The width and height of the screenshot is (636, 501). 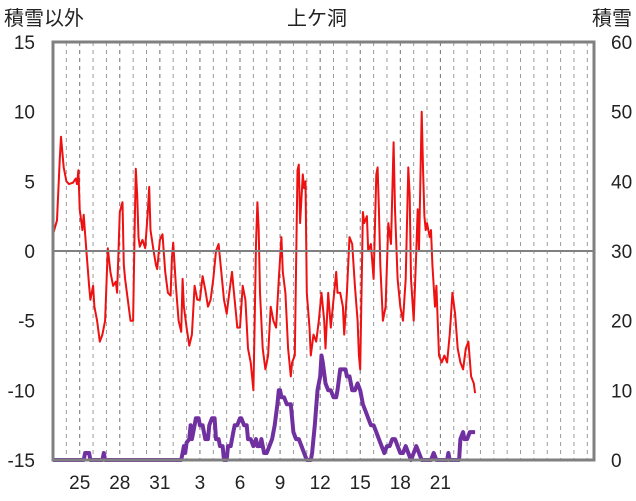 I want to click on left-tick-label: 15, so click(x=24, y=43).